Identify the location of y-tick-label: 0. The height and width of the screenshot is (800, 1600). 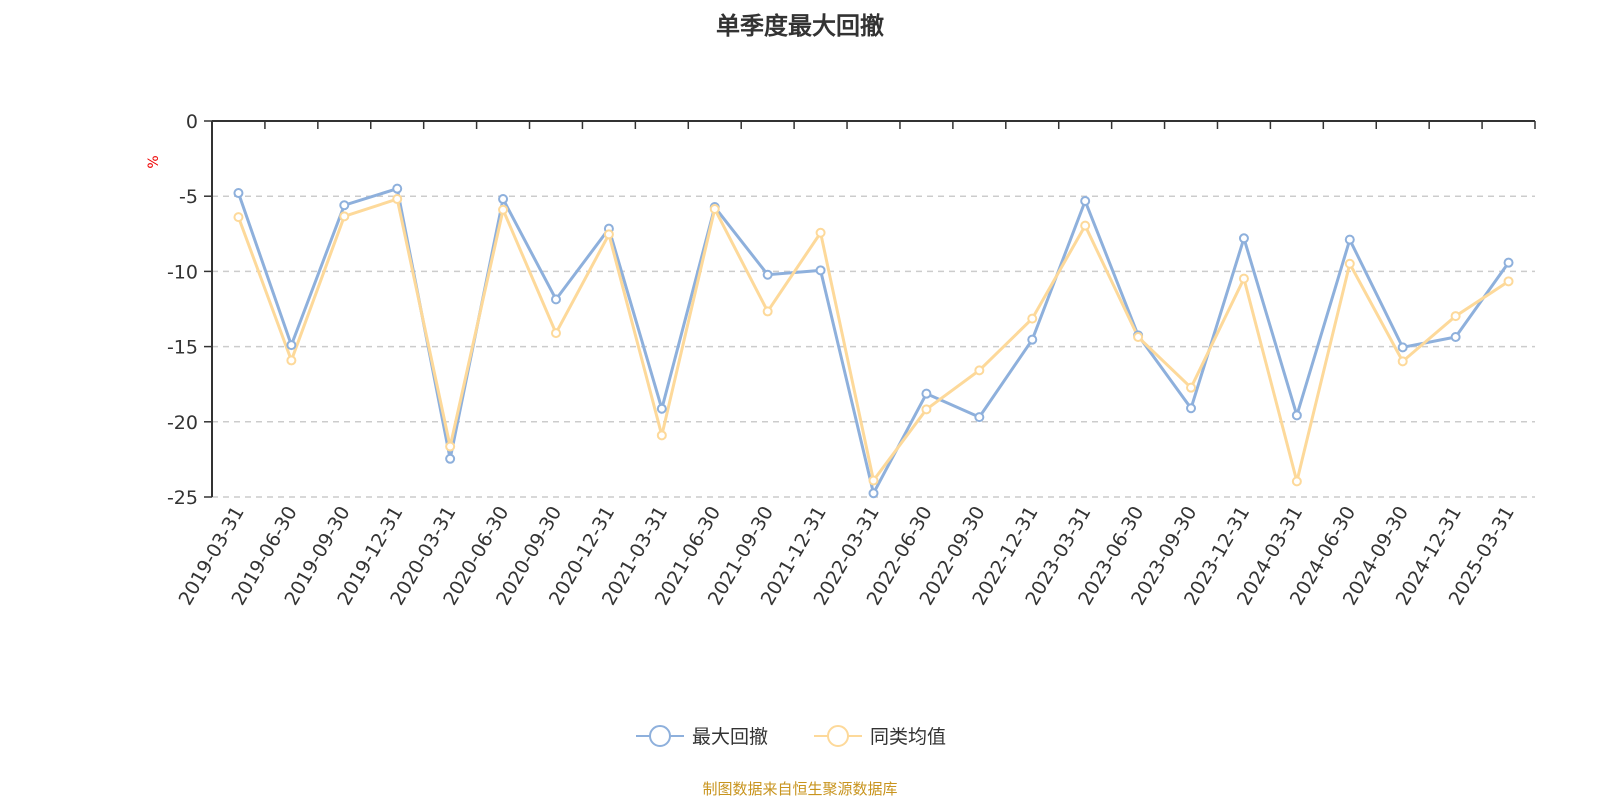
(192, 122).